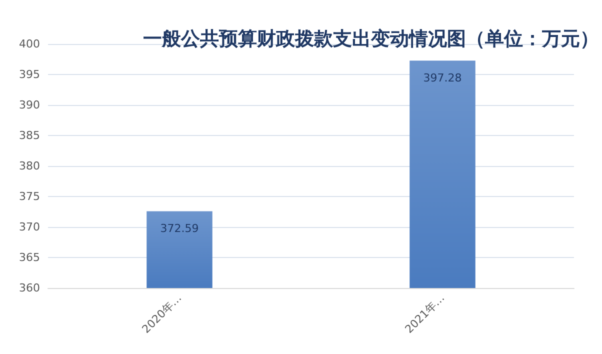 This screenshot has width=602, height=354. What do you see at coordinates (29, 135) in the screenshot?
I see `y-tick-label: 385` at bounding box center [29, 135].